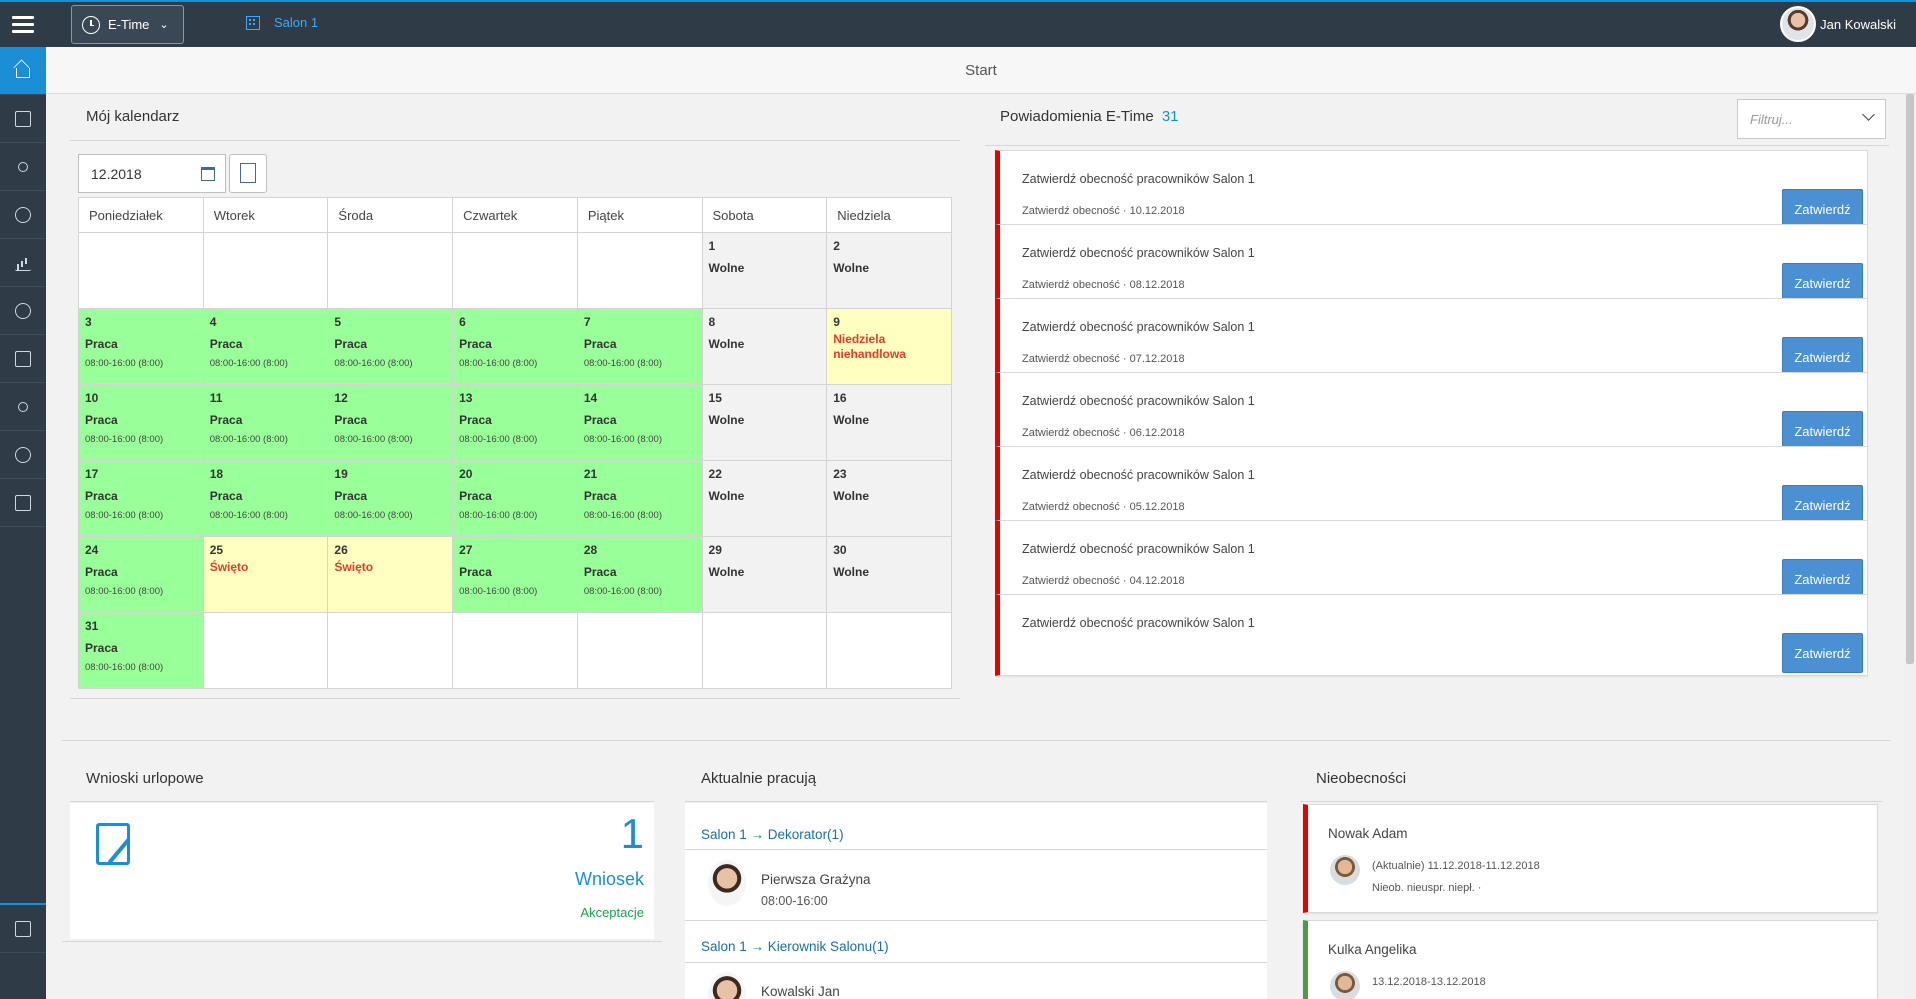 Image resolution: width=1916 pixels, height=999 pixels. Describe the element at coordinates (23, 929) in the screenshot. I see `sidebar-item-organization` at that location.